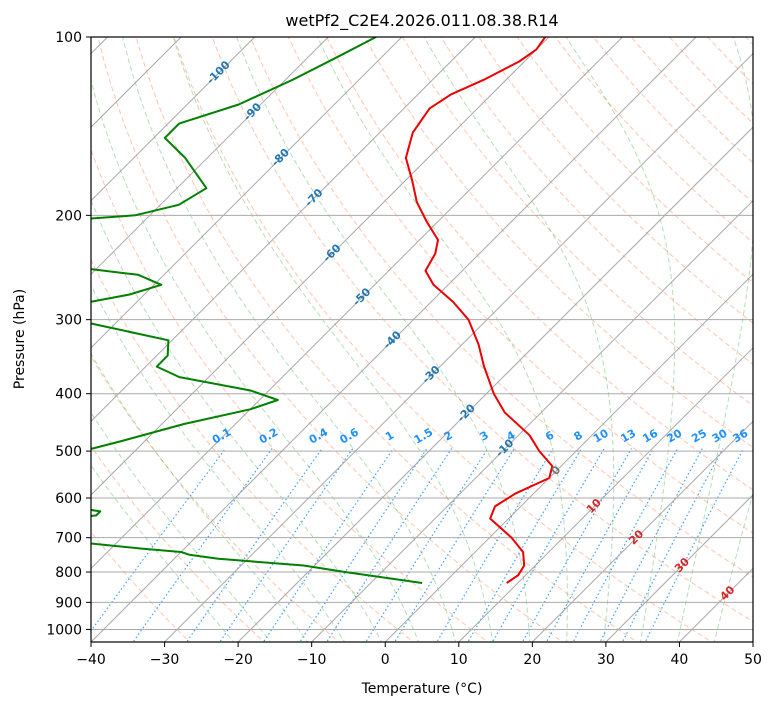 The width and height of the screenshot is (775, 708). I want to click on y-tick-label: 1000, so click(64, 630).